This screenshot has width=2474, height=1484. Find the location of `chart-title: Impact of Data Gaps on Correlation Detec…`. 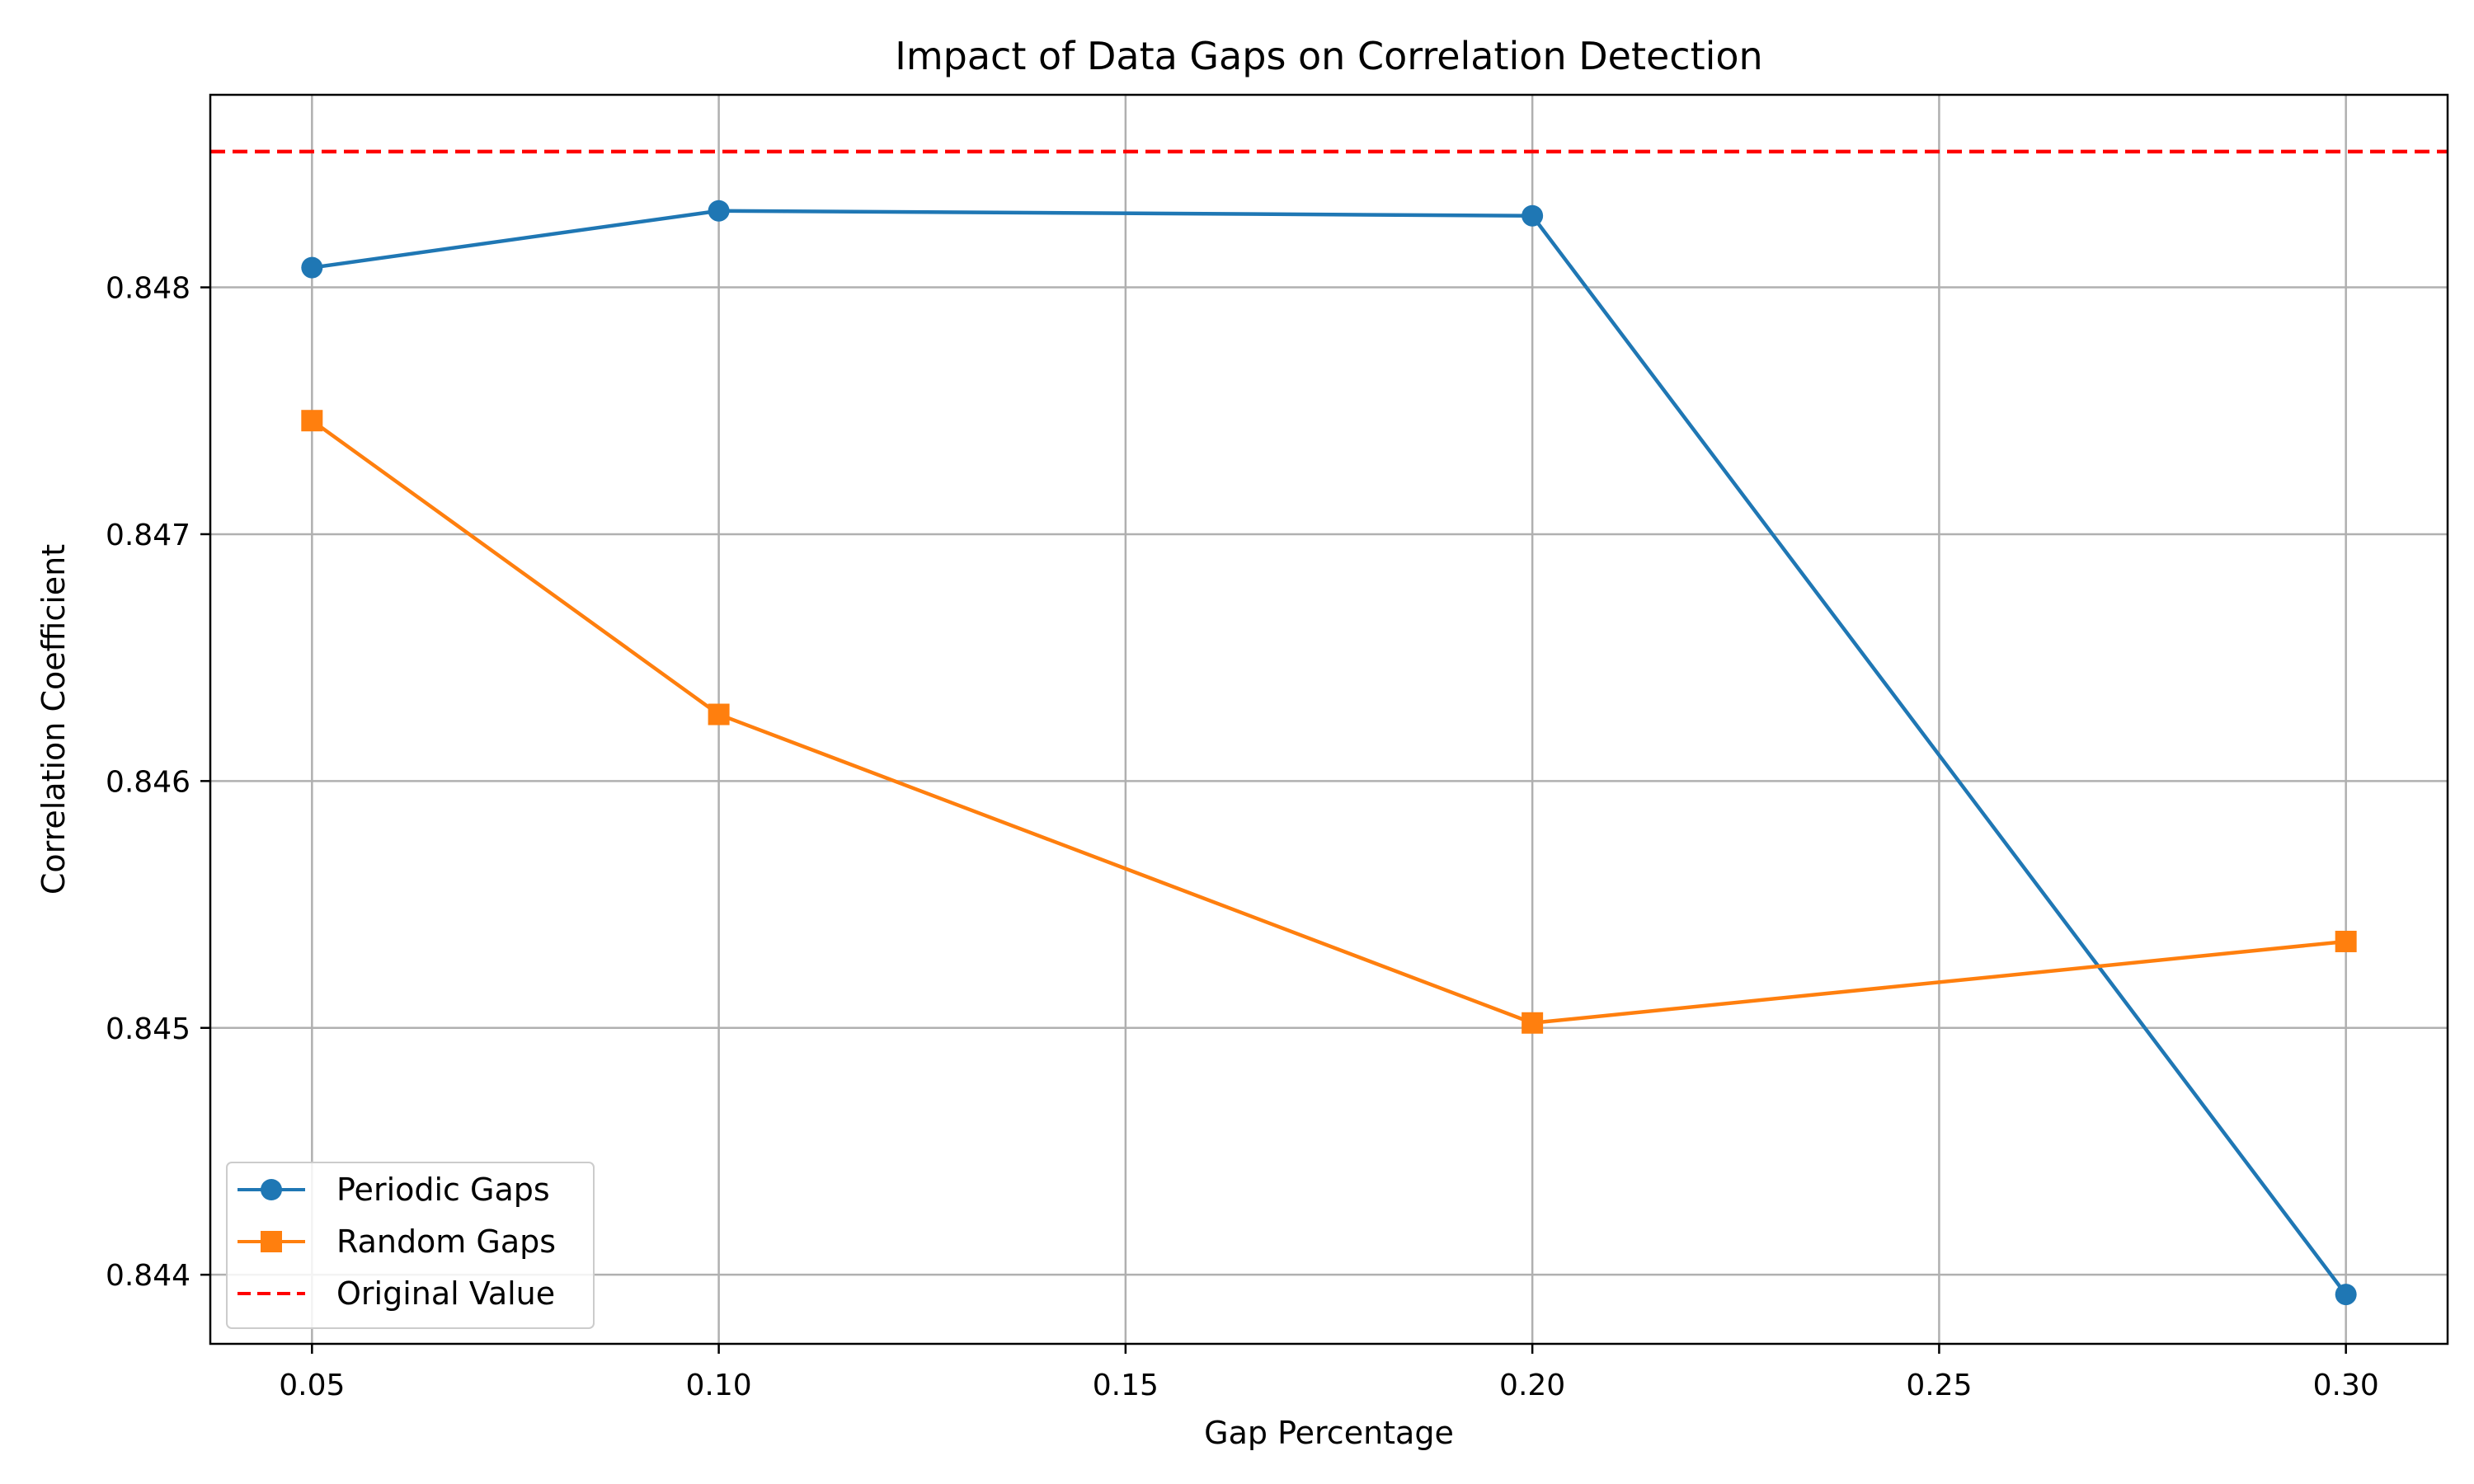

chart-title: Impact of Data Gaps on Correlation Detec… is located at coordinates (1328, 56).